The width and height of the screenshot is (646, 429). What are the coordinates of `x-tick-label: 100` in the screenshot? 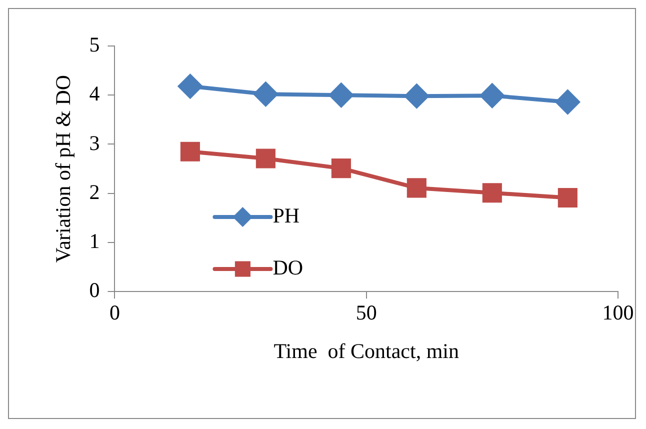 It's located at (618, 312).